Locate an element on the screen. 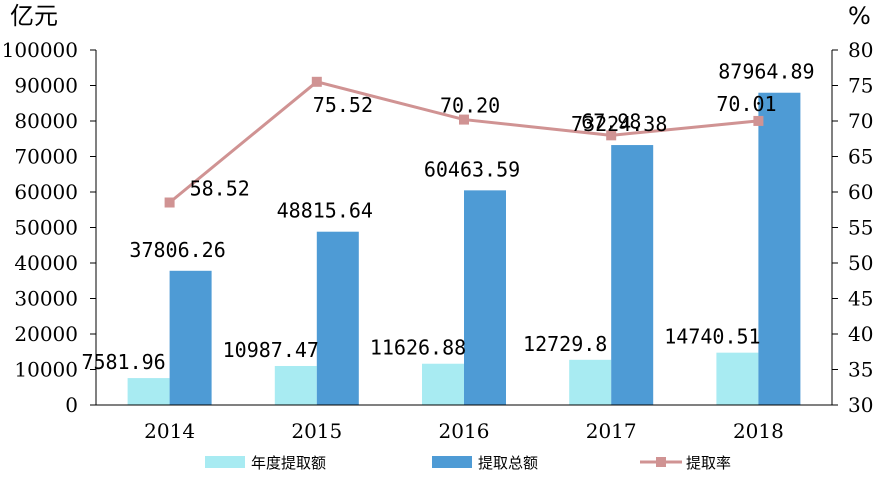 The height and width of the screenshot is (480, 885). data-label-rate: 70.01 is located at coordinates (746, 104).